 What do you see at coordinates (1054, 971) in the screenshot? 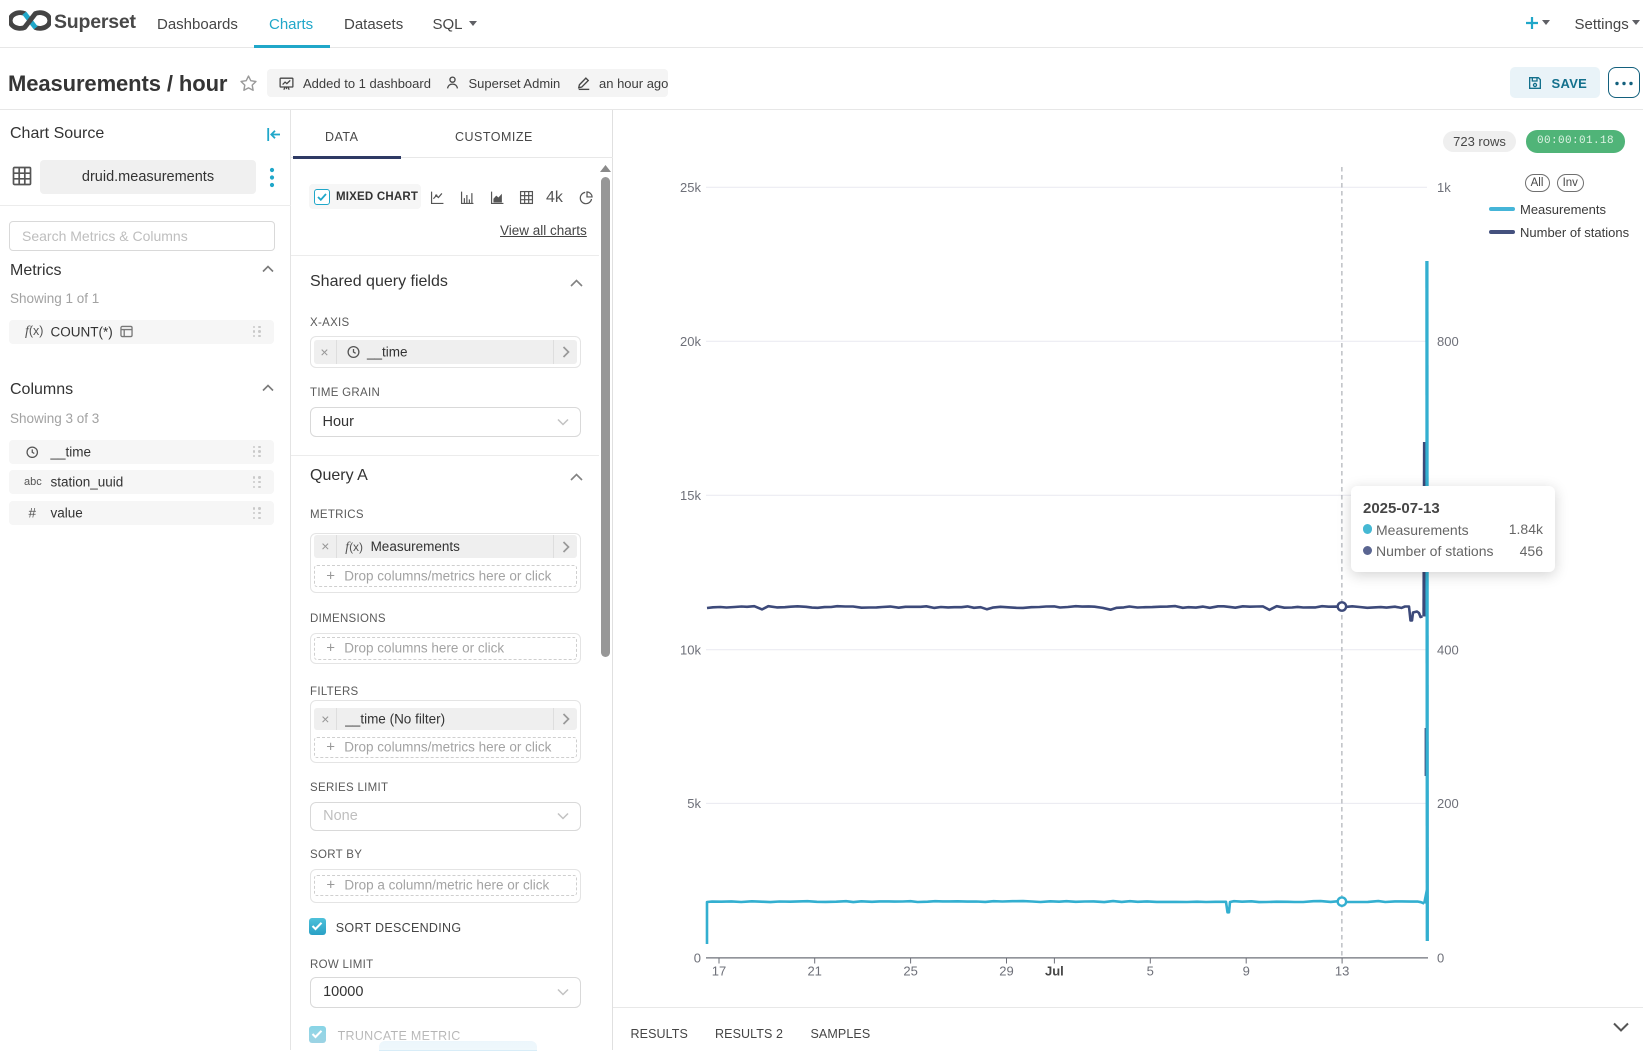
I see `svg-text: Jul` at bounding box center [1054, 971].